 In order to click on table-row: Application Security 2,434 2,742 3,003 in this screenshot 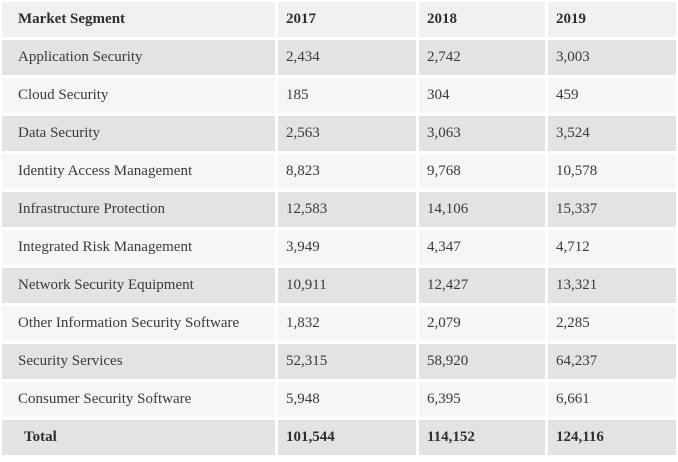, I will do `click(339, 57)`.